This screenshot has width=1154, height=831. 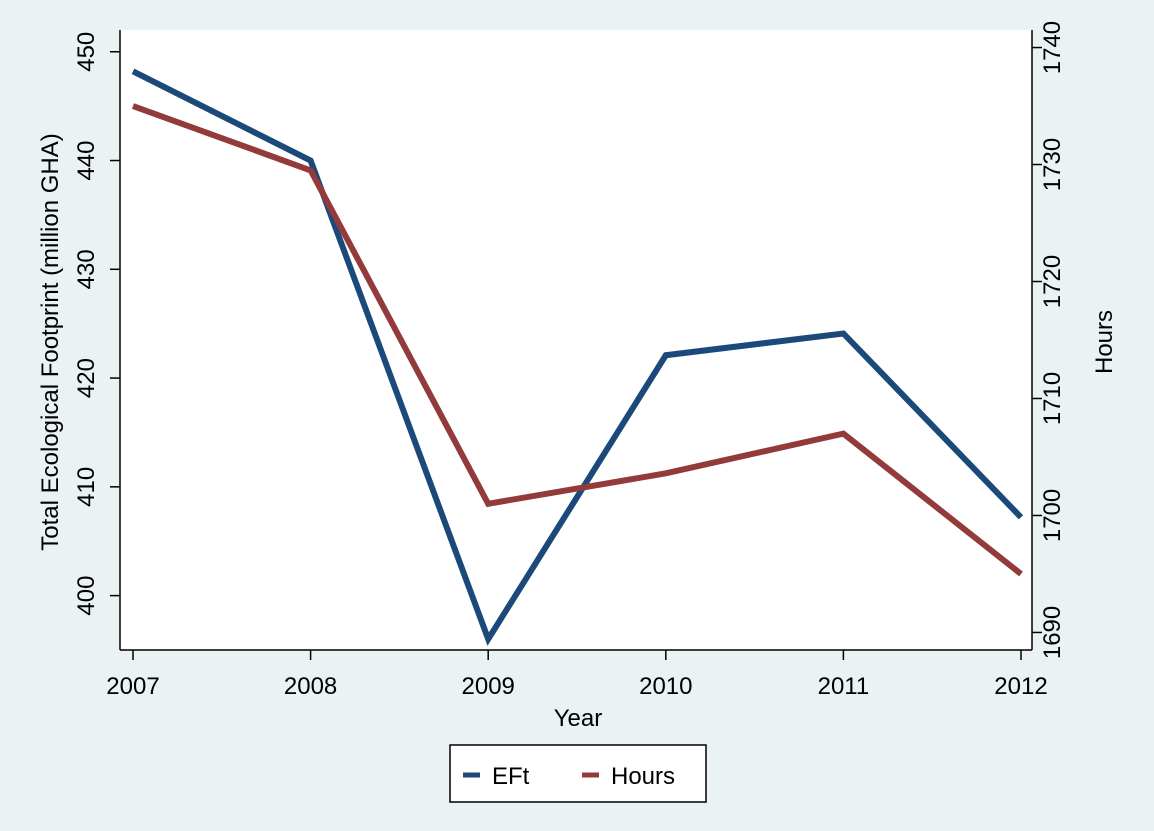 I want to click on y-right-tick-label: 1710, so click(x=1052, y=398).